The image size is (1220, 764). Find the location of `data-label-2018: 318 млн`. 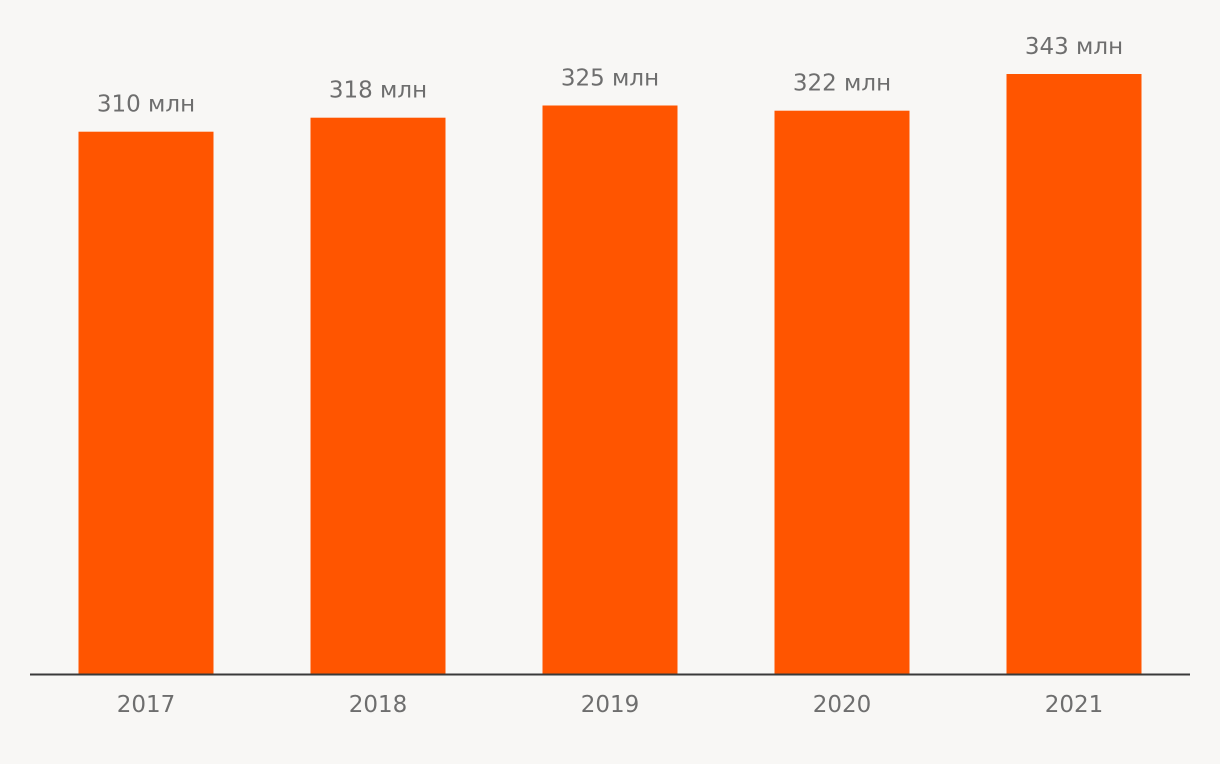

data-label-2018: 318 млн is located at coordinates (378, 91).